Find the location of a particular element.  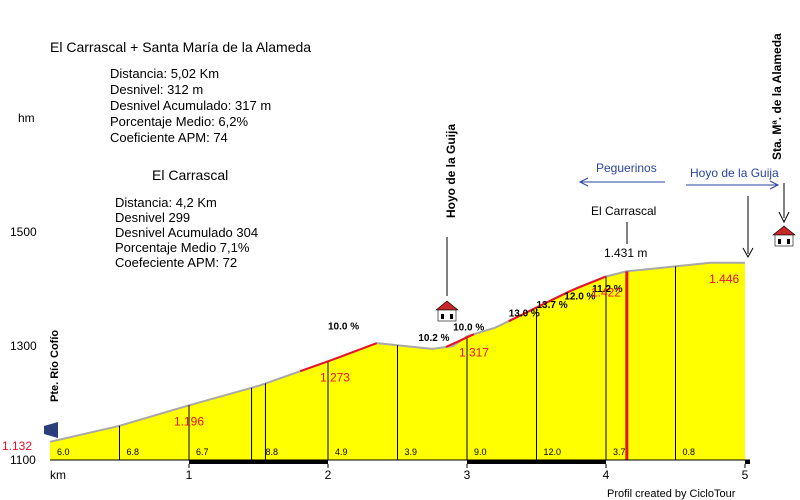

santa-maria-village-icon is located at coordinates (784, 236).